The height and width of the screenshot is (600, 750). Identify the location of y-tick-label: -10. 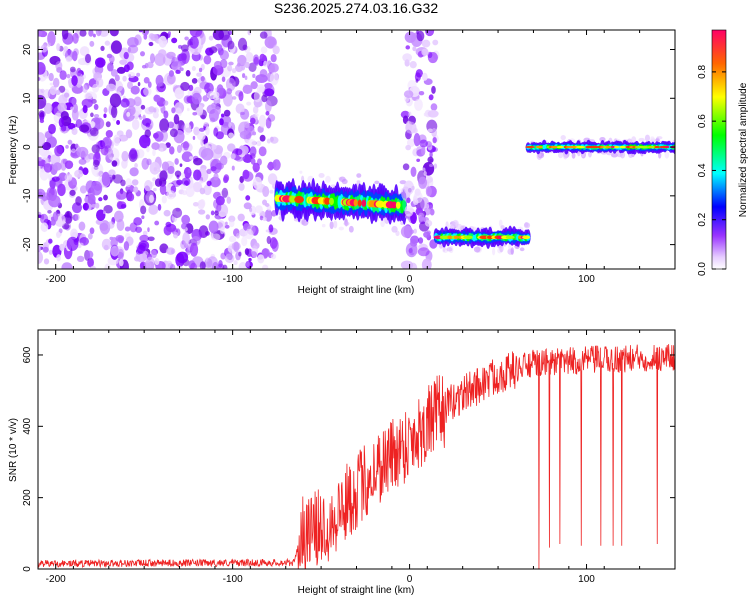
(27, 195).